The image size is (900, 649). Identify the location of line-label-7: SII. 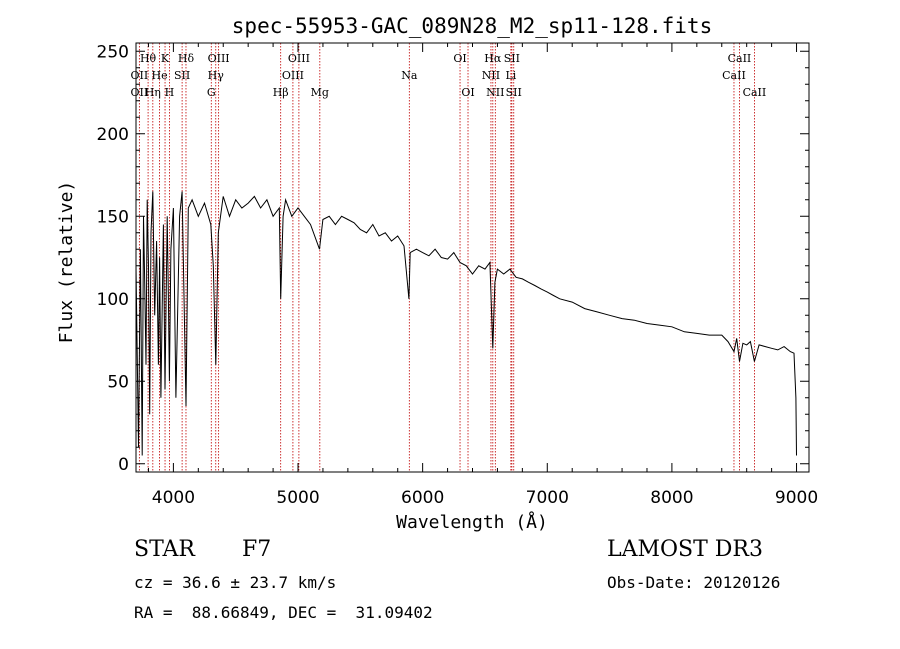
(512, 58).